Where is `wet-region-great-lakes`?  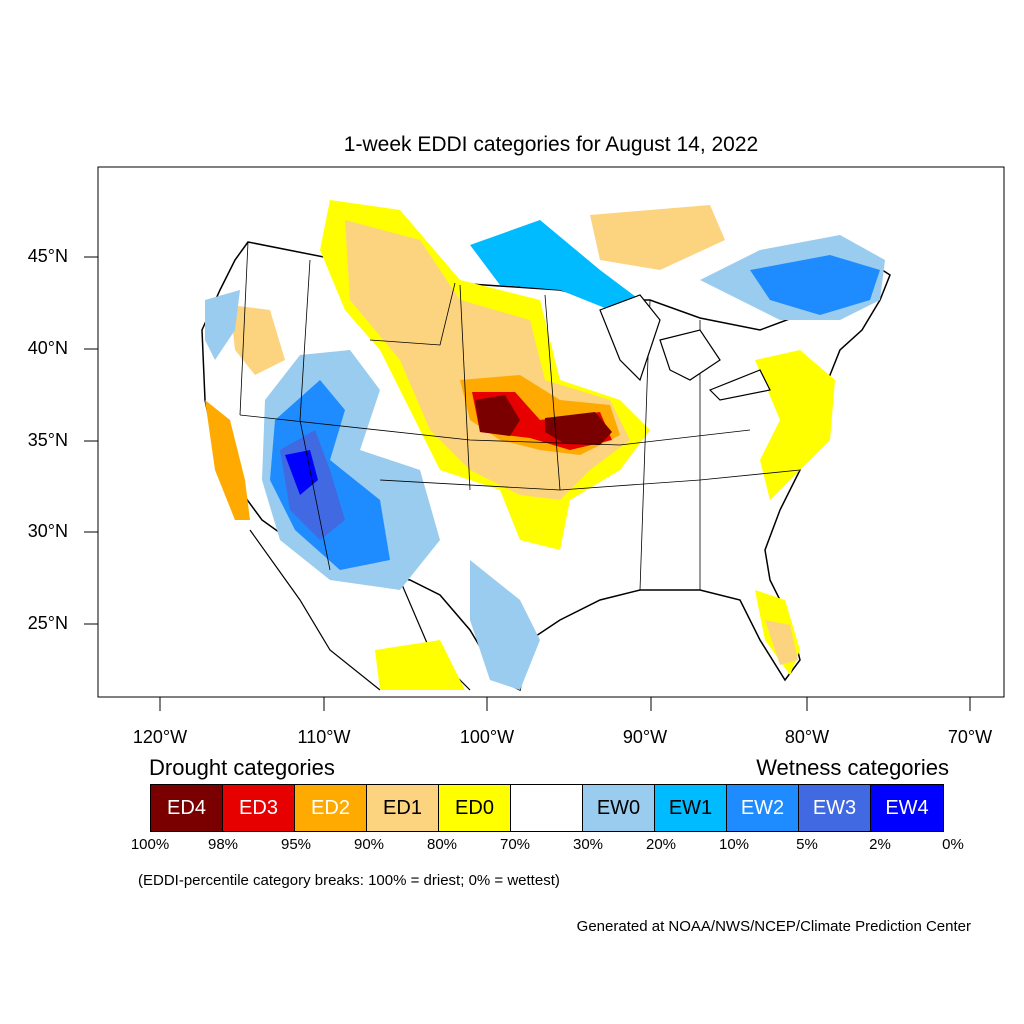 wet-region-great-lakes is located at coordinates (555, 265).